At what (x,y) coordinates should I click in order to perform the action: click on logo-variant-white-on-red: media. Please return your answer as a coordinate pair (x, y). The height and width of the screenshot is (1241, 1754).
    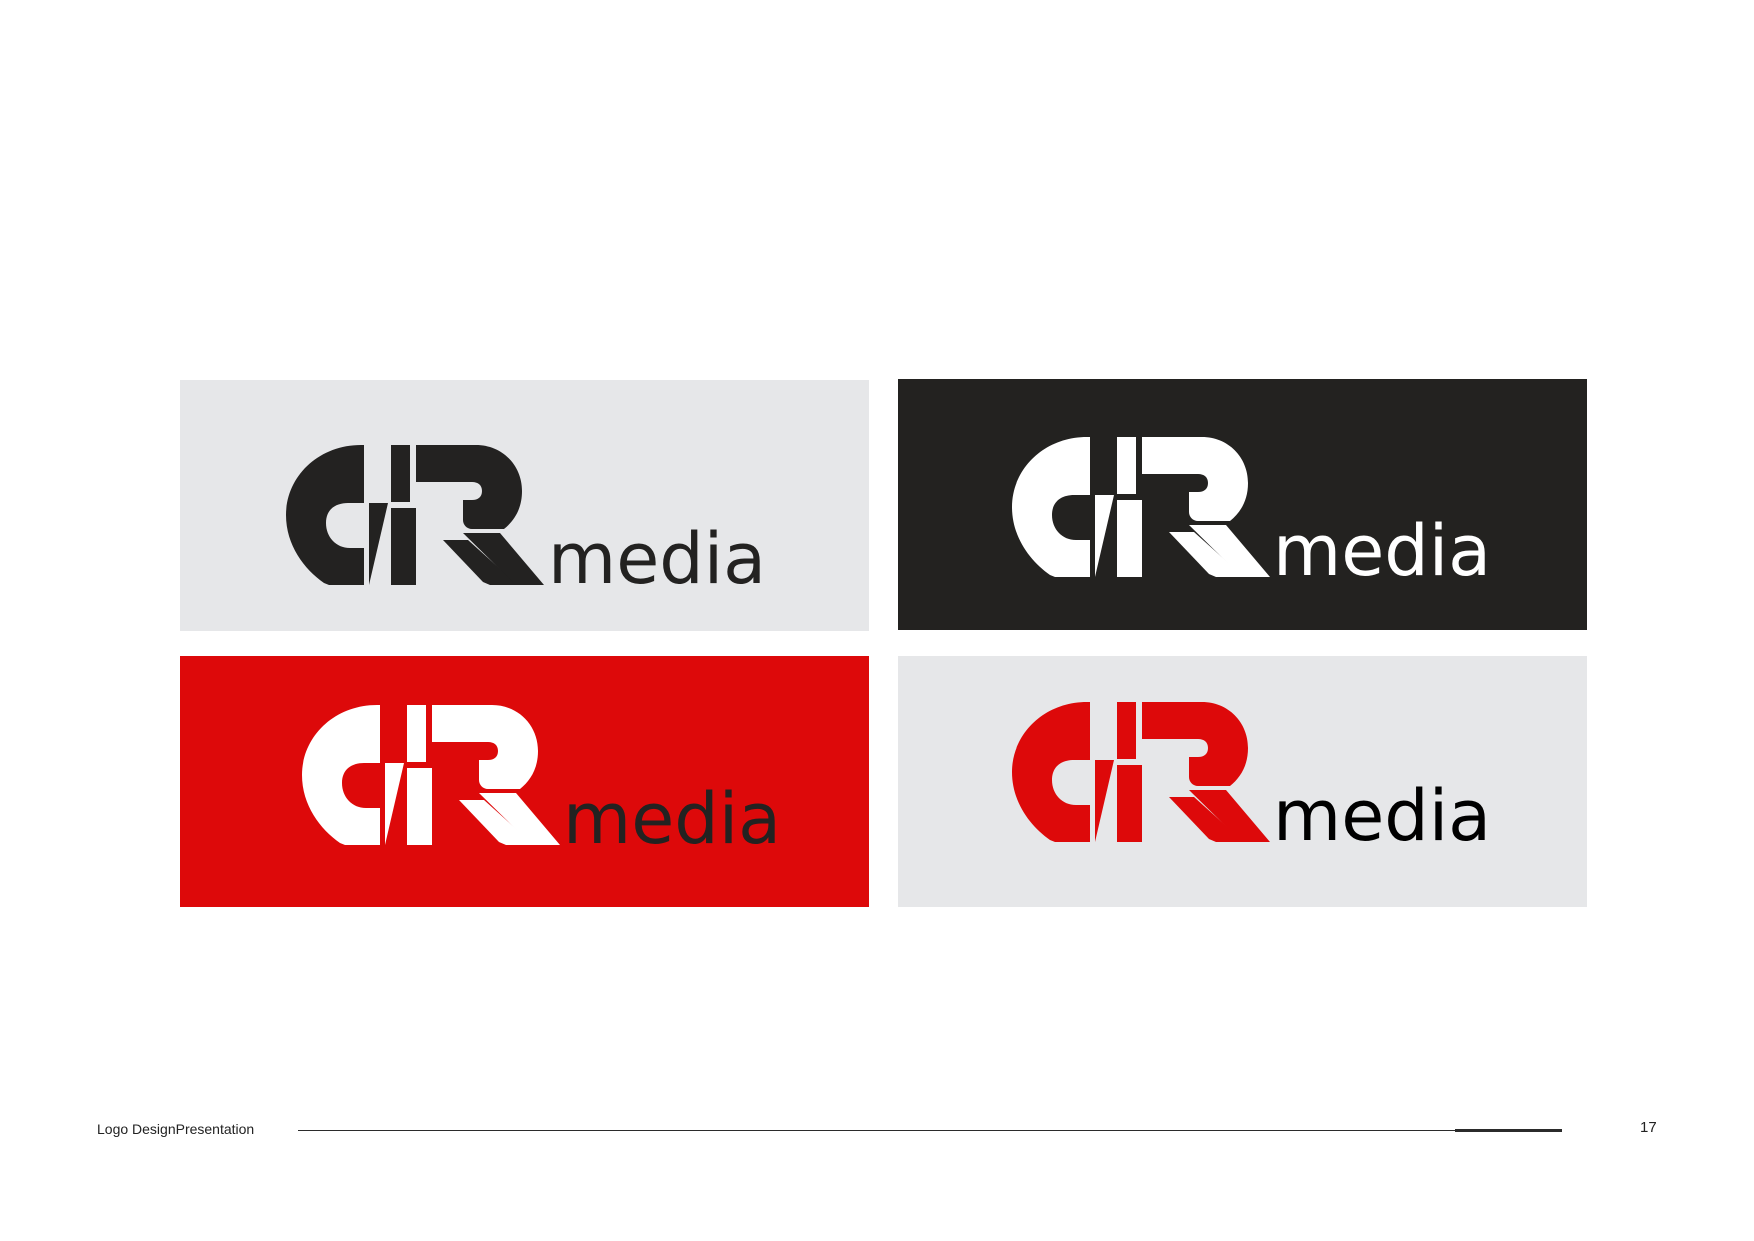
    Looking at the image, I should click on (524, 781).